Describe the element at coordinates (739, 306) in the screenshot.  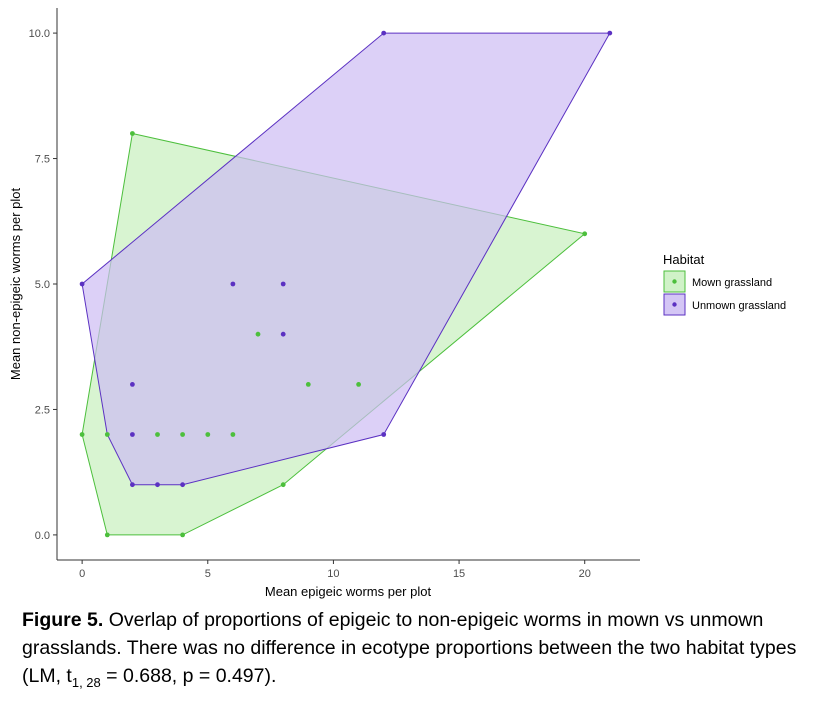
I see `legend-label-unmown-grassland: Unmown grassland` at that location.